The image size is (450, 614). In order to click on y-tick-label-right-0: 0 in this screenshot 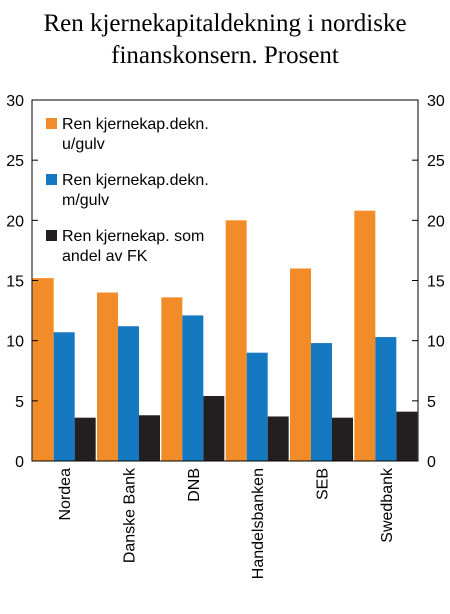, I will do `click(431, 462)`.